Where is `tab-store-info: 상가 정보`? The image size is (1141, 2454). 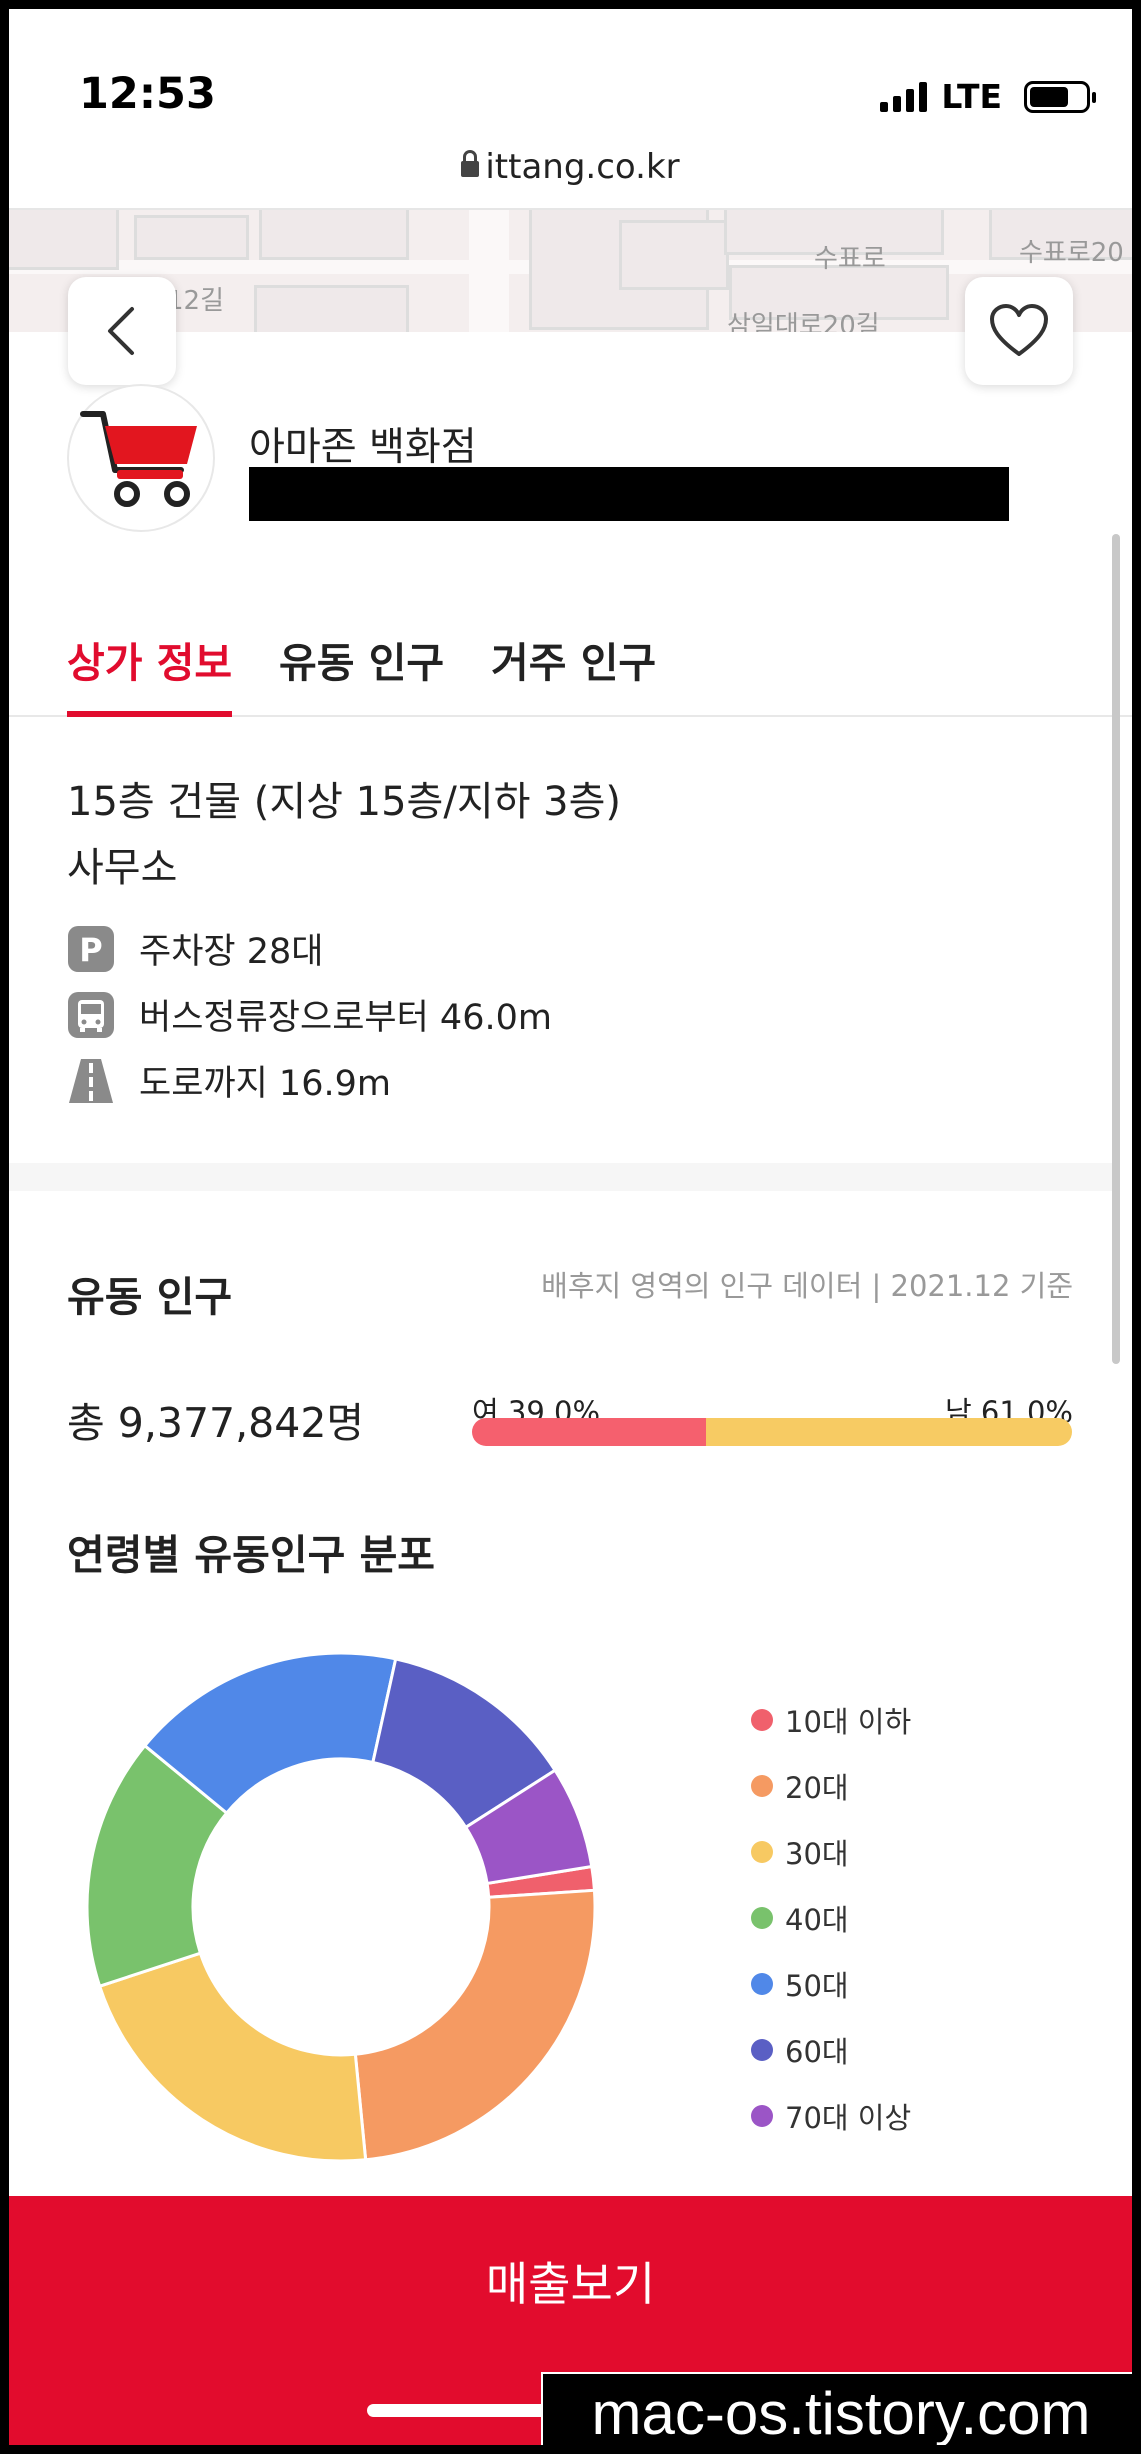
tab-store-info: 상가 정보 is located at coordinates (150, 663).